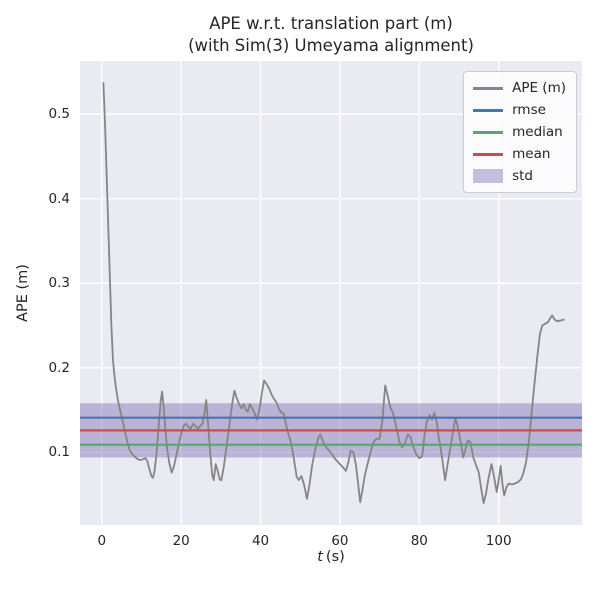 The image size is (600, 600). What do you see at coordinates (539, 88) in the screenshot?
I see `legend-label: APE (m)` at bounding box center [539, 88].